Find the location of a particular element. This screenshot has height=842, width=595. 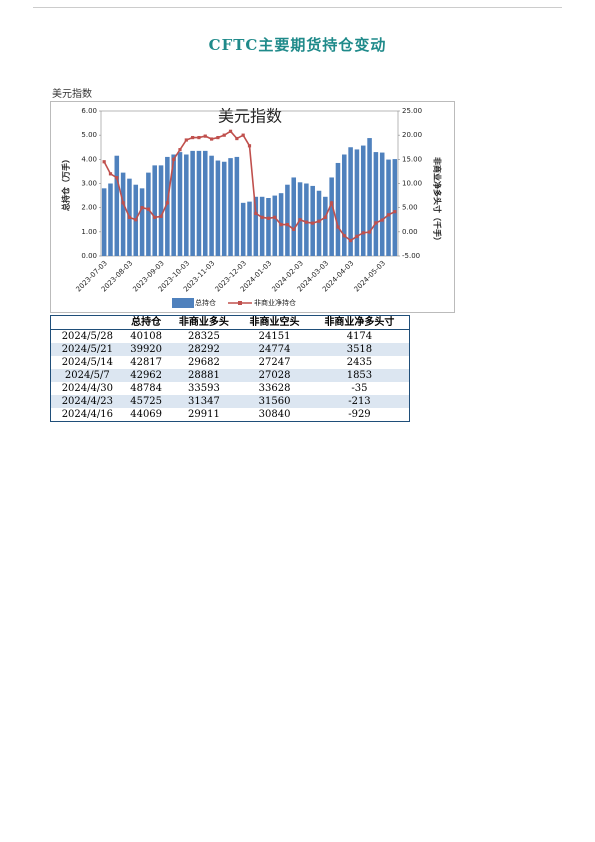

value-cell: 27028 is located at coordinates (274, 375).